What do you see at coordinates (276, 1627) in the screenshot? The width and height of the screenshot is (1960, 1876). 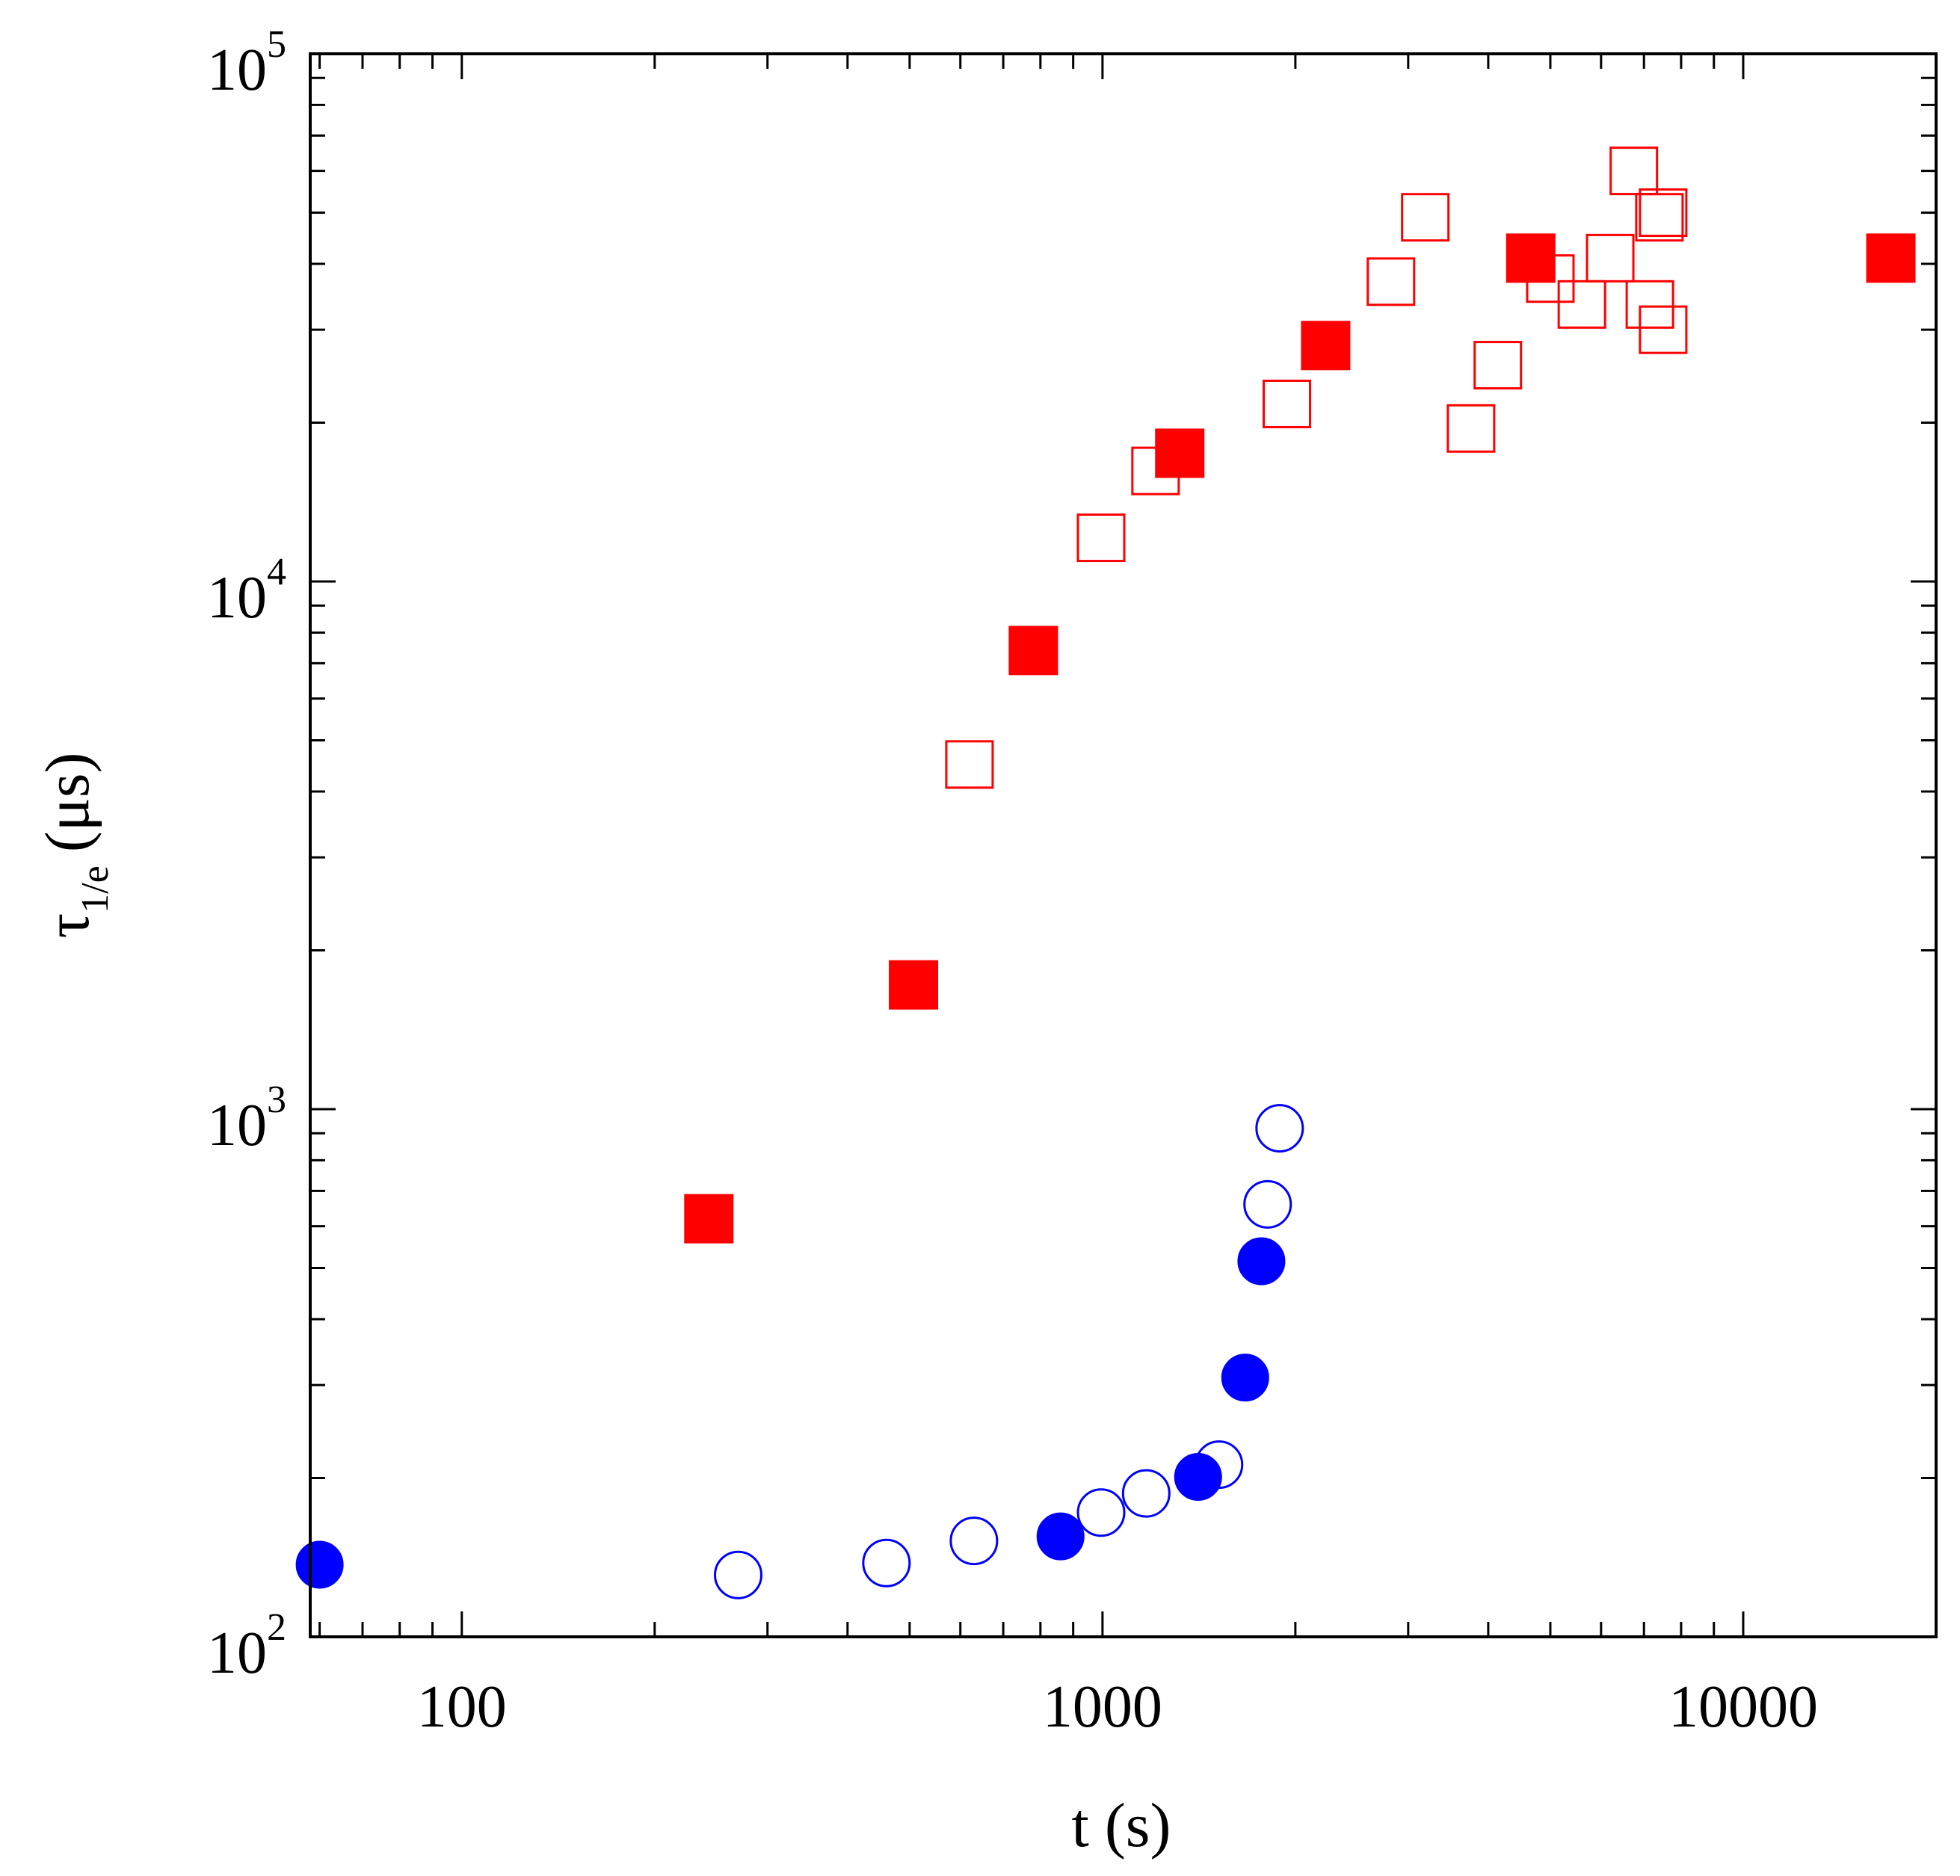 I see `y-tick-label-exponent: 2` at bounding box center [276, 1627].